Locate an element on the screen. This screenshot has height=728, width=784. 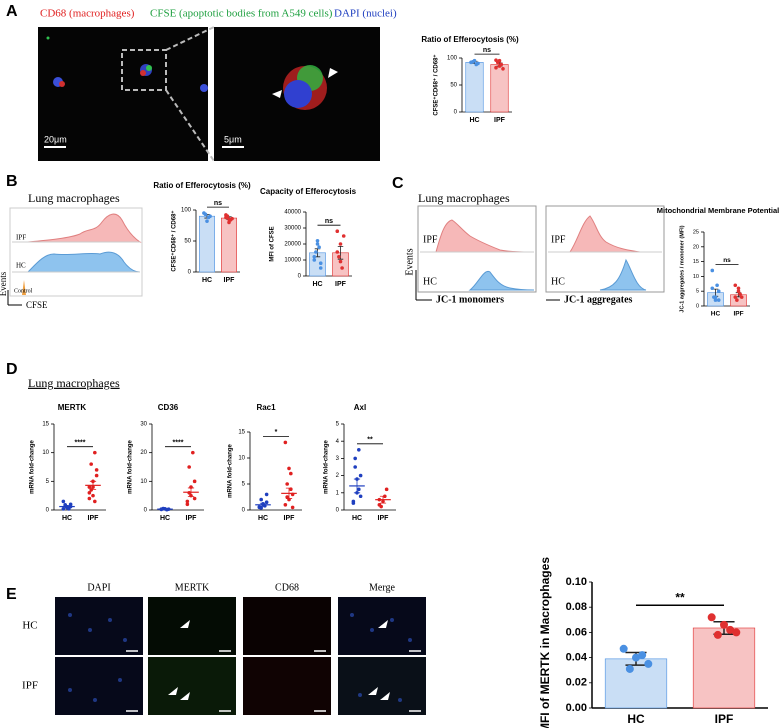
y-axis-label: mRNA fold-change is located at coordinates (131, 466).